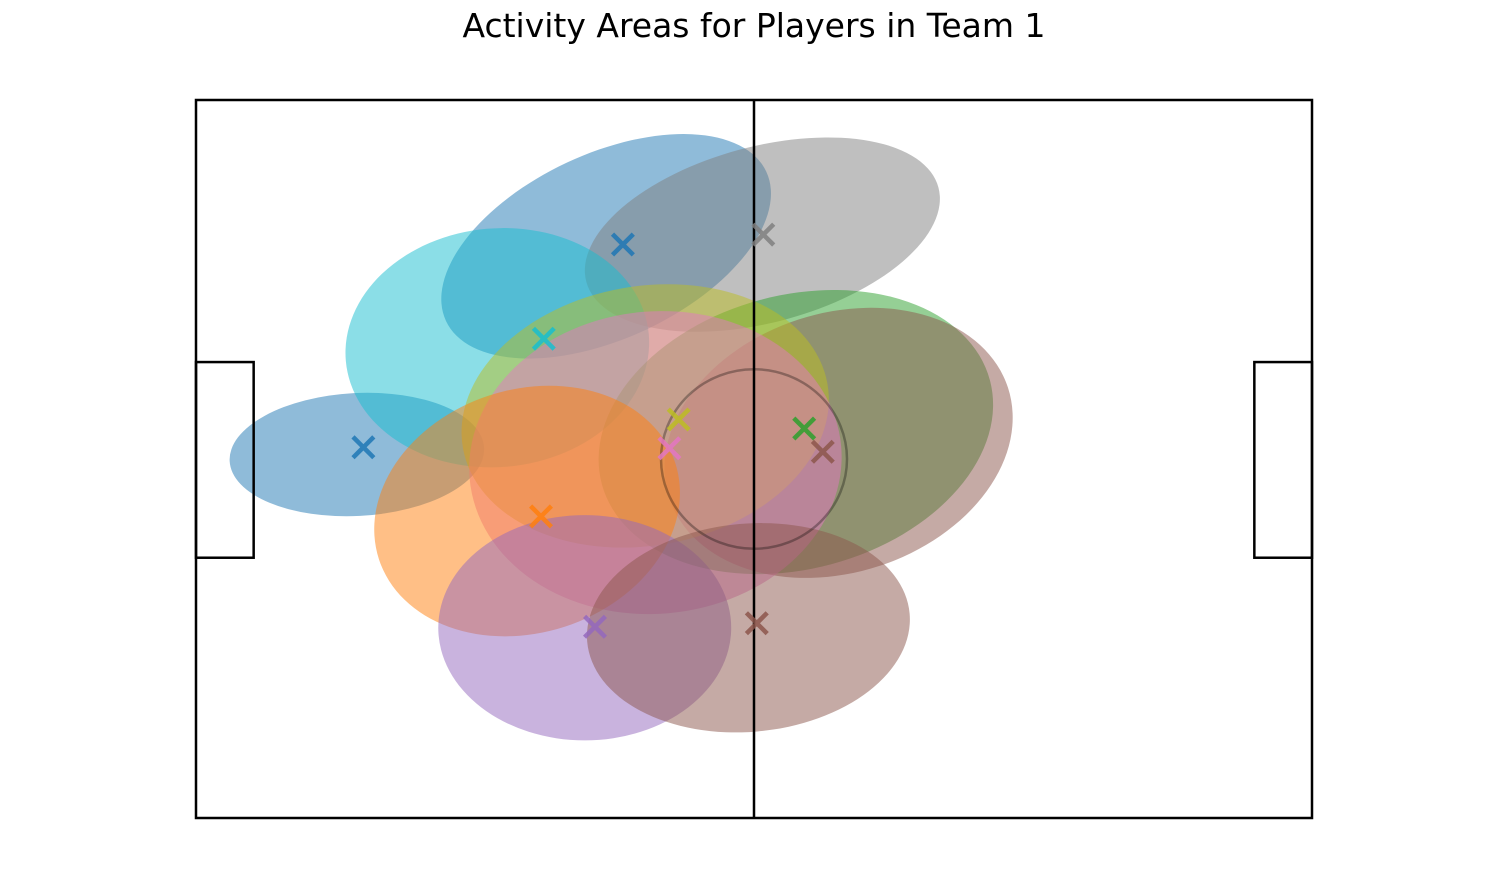 The width and height of the screenshot is (1508, 885). I want to click on right-penalty-box, so click(1283, 459).